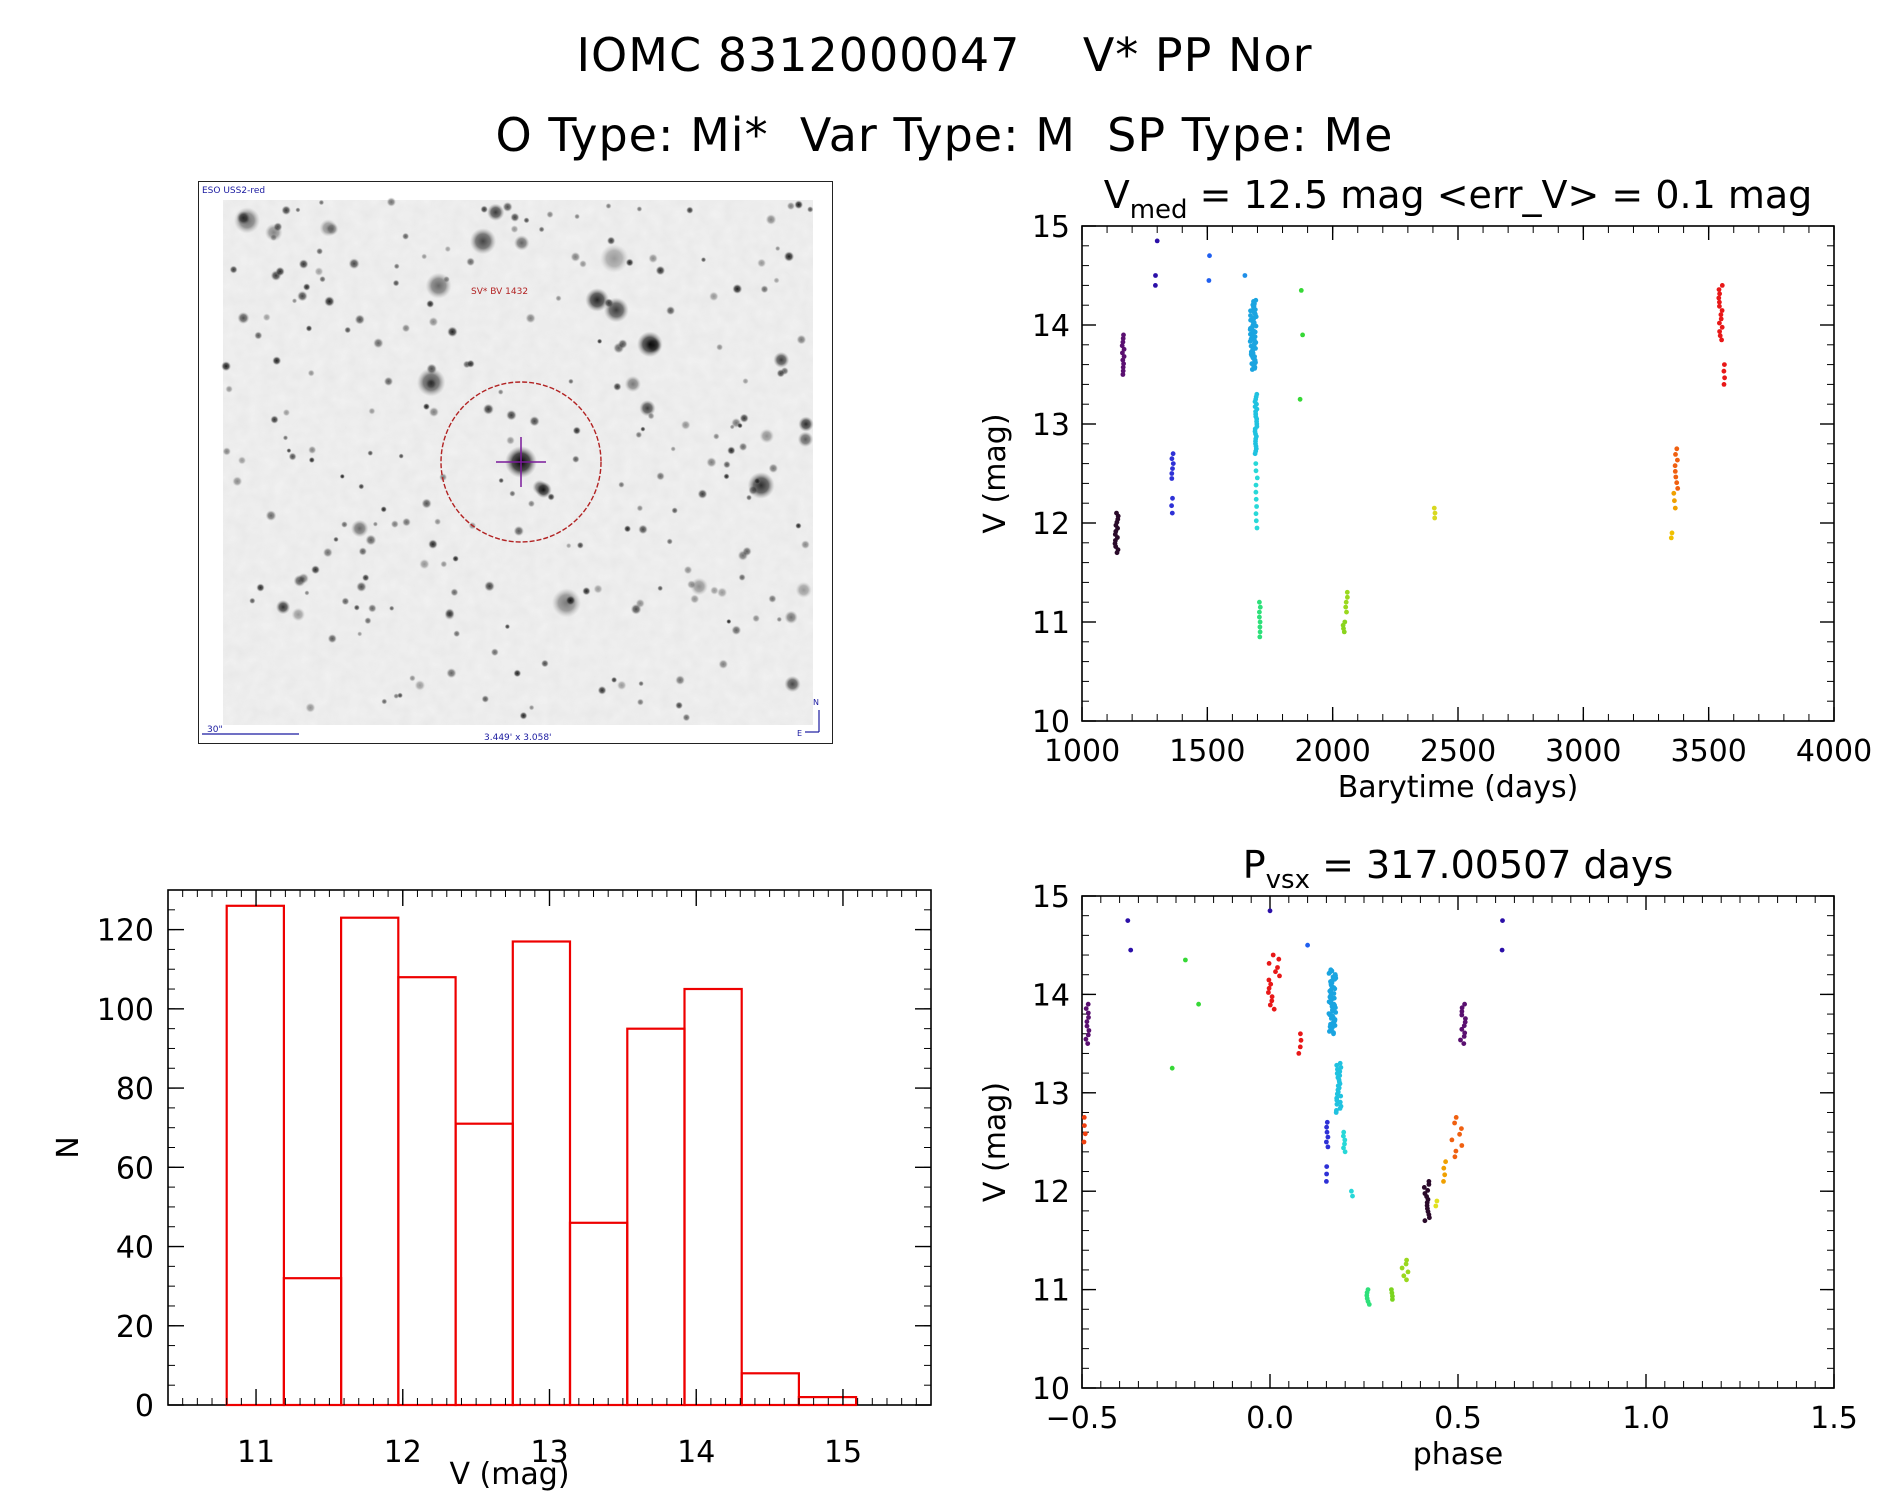  Describe the element at coordinates (1834, 1418) in the screenshot. I see `x-tick-label: 1.5` at that location.